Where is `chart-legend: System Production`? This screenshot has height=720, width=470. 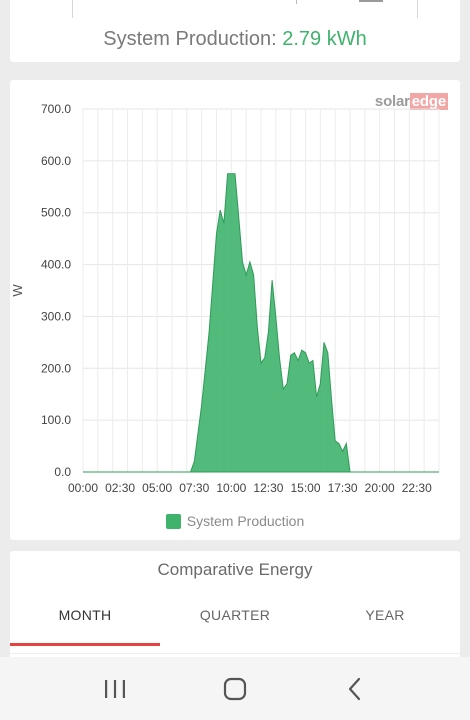 chart-legend: System Production is located at coordinates (235, 521).